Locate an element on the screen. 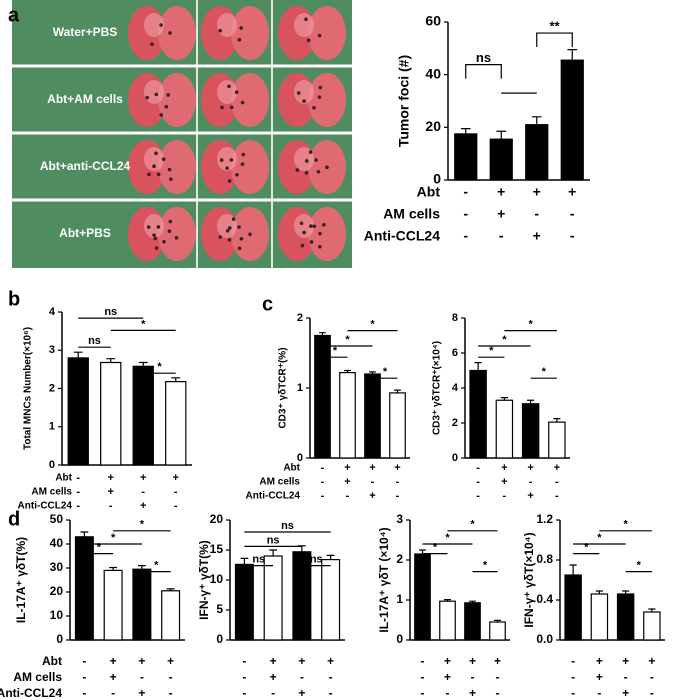 The image size is (675, 700). y-axis-label: CD3⁺ γδTCR⁺(×10⁴) is located at coordinates (437, 388).